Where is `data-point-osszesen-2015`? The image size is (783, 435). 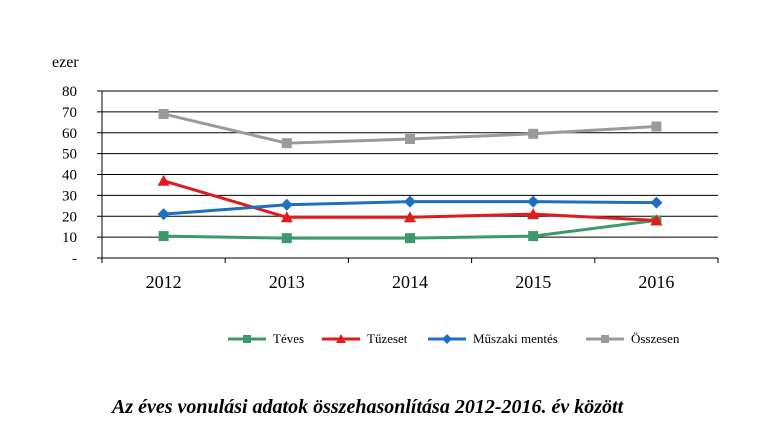 data-point-osszesen-2015 is located at coordinates (533, 133).